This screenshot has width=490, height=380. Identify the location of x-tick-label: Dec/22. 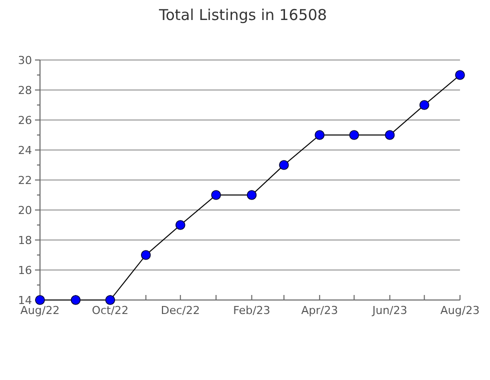
(180, 310).